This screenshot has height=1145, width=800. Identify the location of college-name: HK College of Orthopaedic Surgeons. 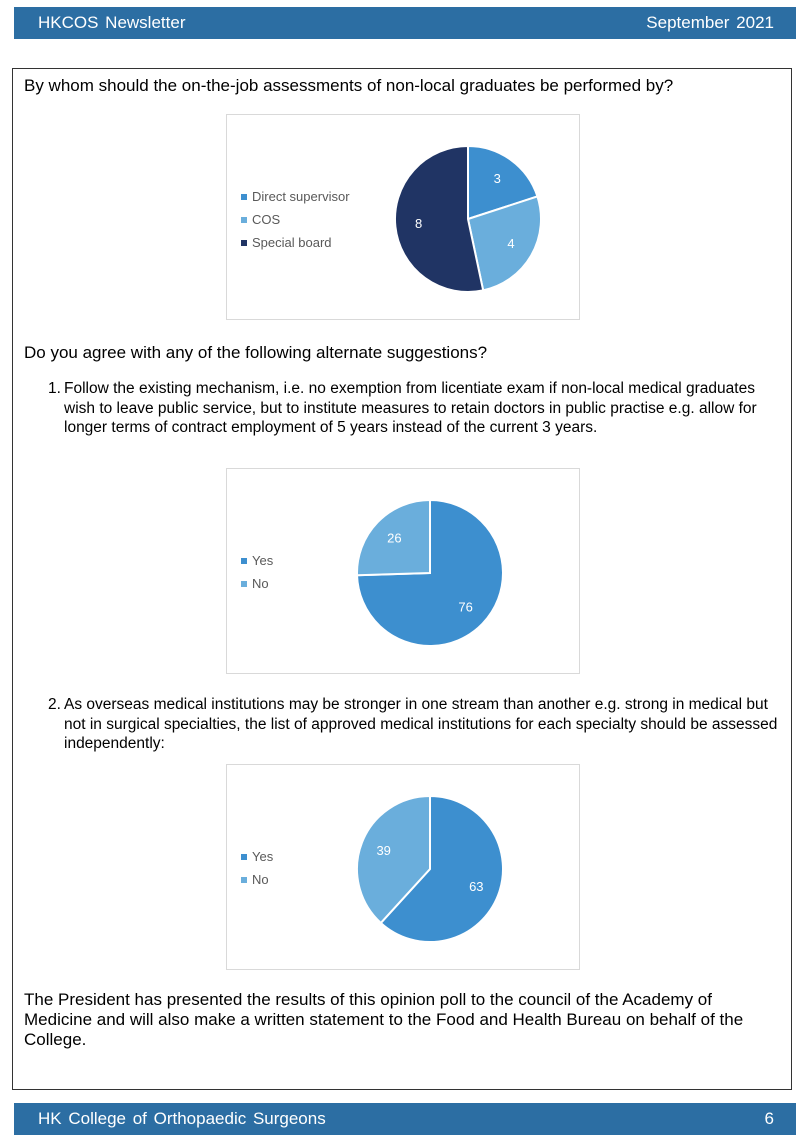
(182, 1118).